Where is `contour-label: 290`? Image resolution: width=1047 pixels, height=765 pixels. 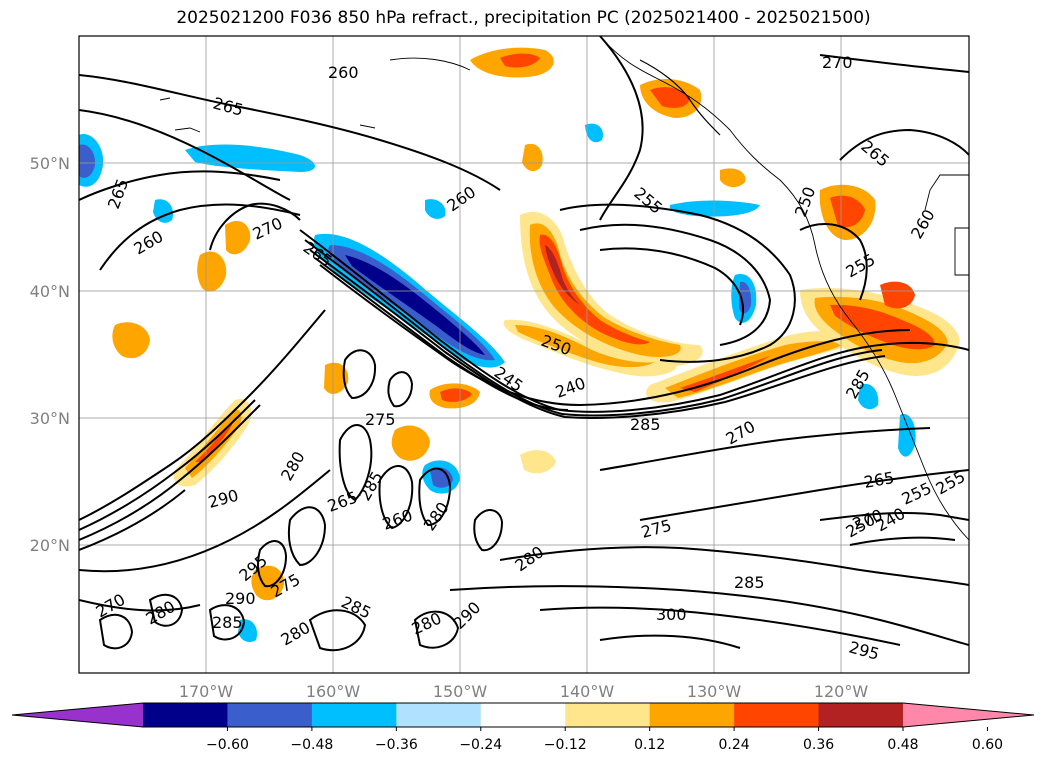
contour-label: 290 is located at coordinates (240, 598).